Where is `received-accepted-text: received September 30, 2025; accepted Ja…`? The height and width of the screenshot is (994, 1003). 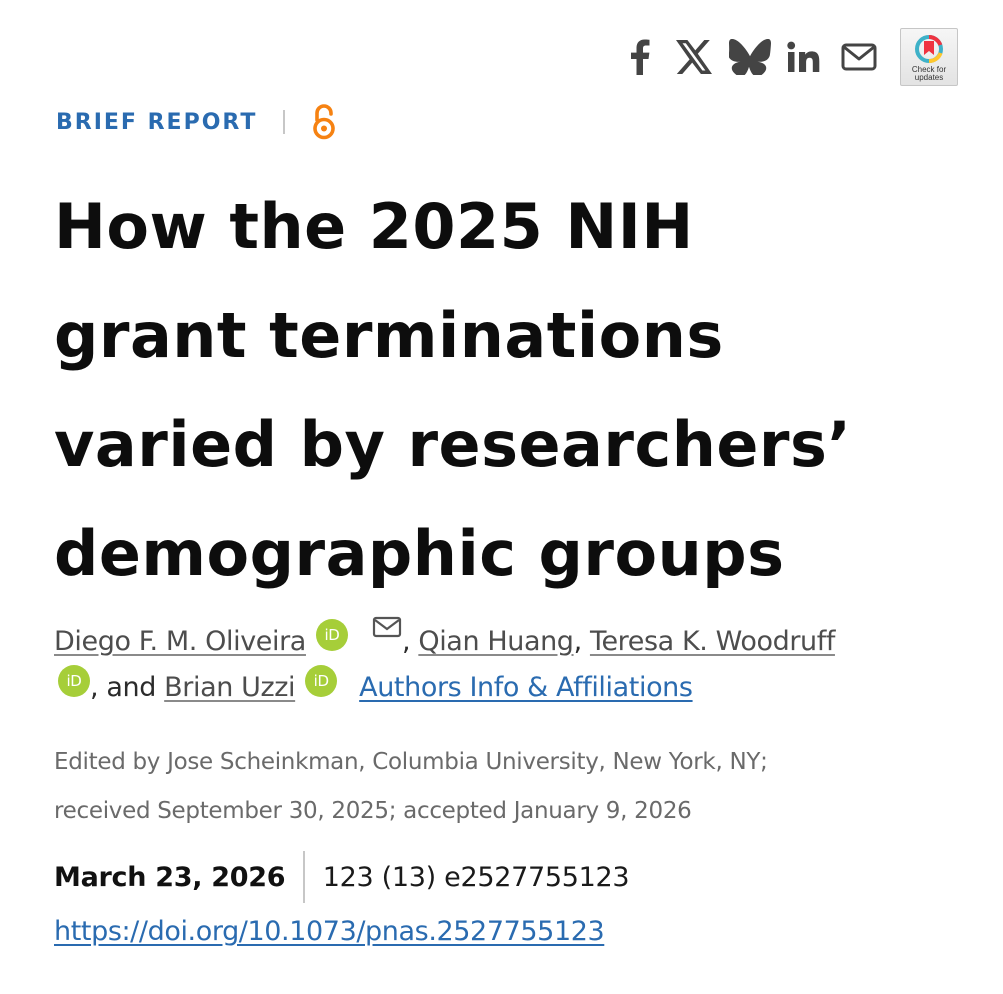
received-accepted-text: received September 30, 2025; accepted Ja… is located at coordinates (373, 811).